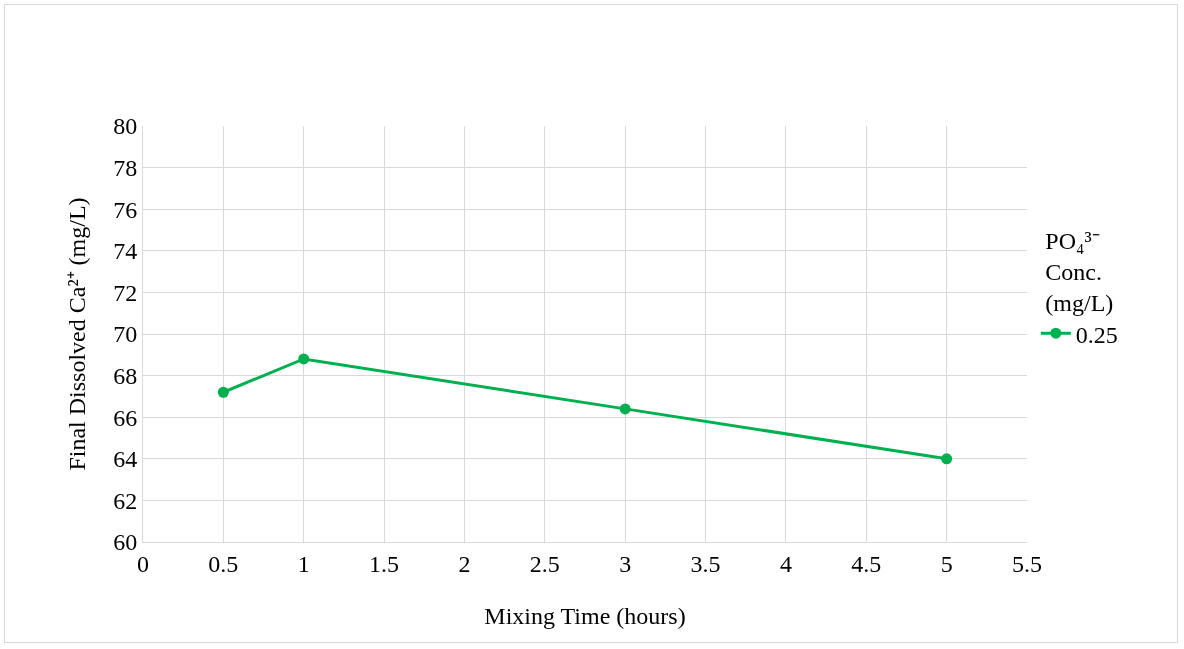 Image resolution: width=1184 pixels, height=649 pixels. I want to click on y-axis-title: Final Dissolved Ca²⁺ (mg/L), so click(77, 334).